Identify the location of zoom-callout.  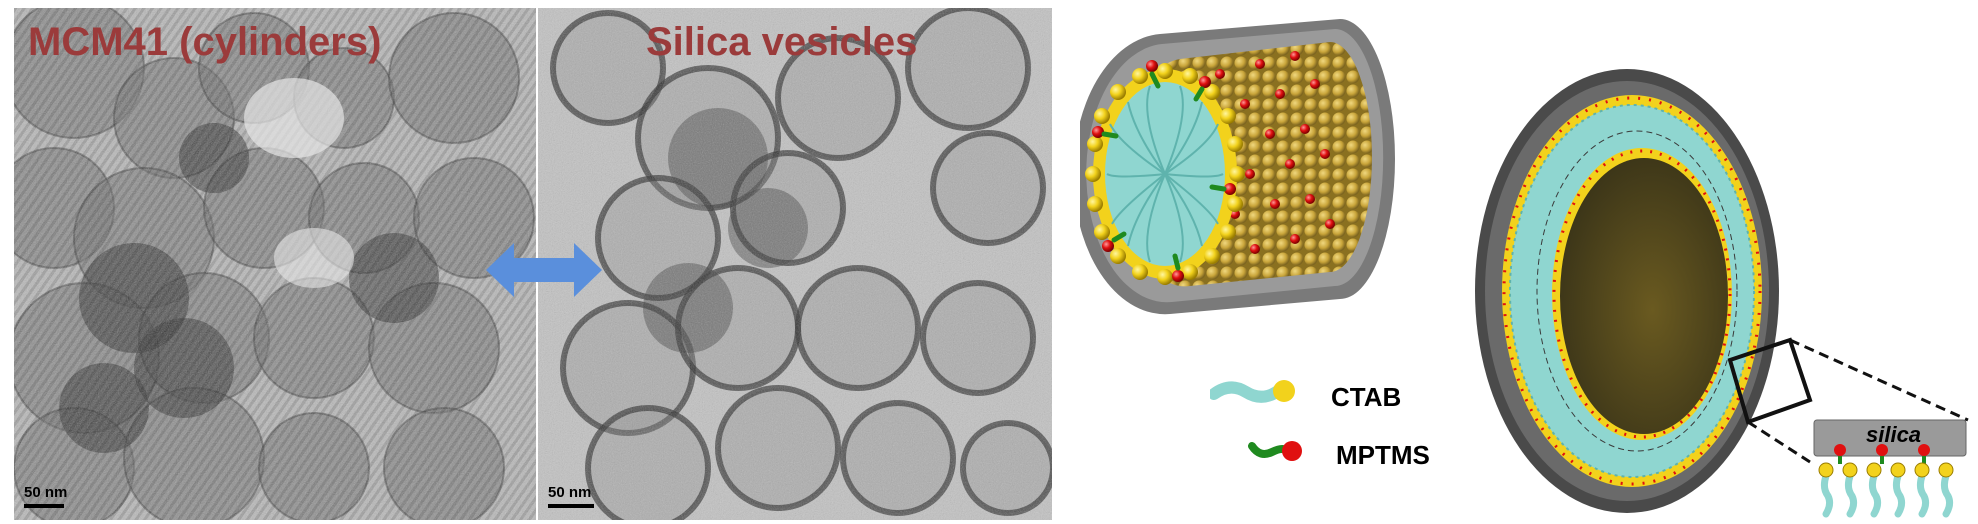
(1848, 400).